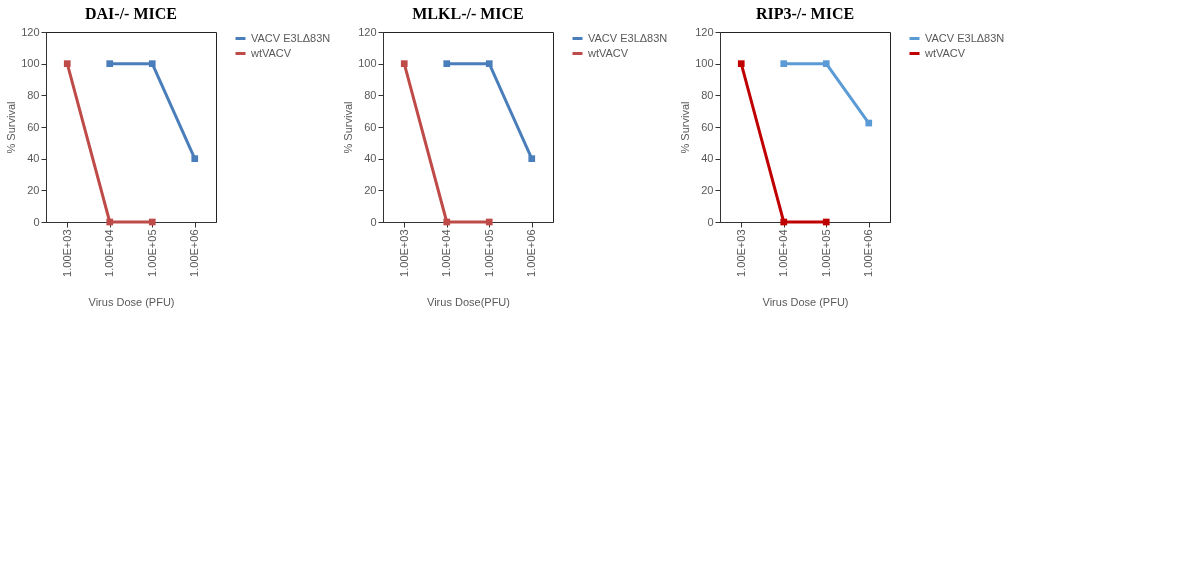  Describe the element at coordinates (805, 13) in the screenshot. I see `chart-title: RIP3-/- MICE` at that location.